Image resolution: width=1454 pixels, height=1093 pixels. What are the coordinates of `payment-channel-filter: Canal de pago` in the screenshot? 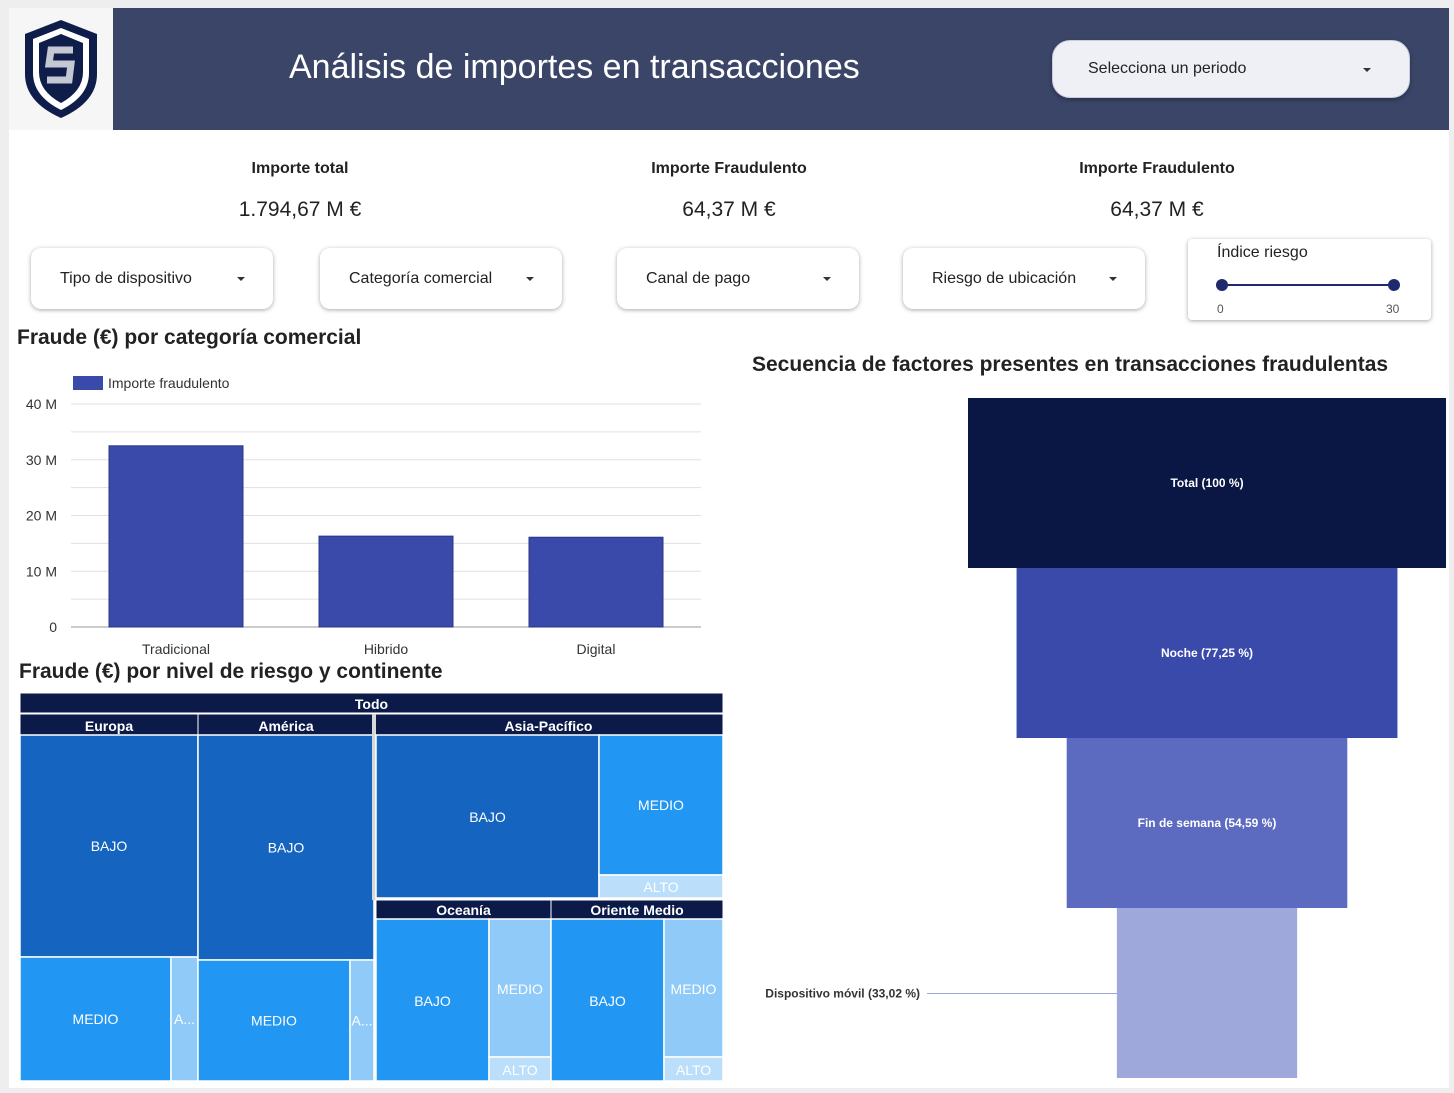 It's located at (738, 278).